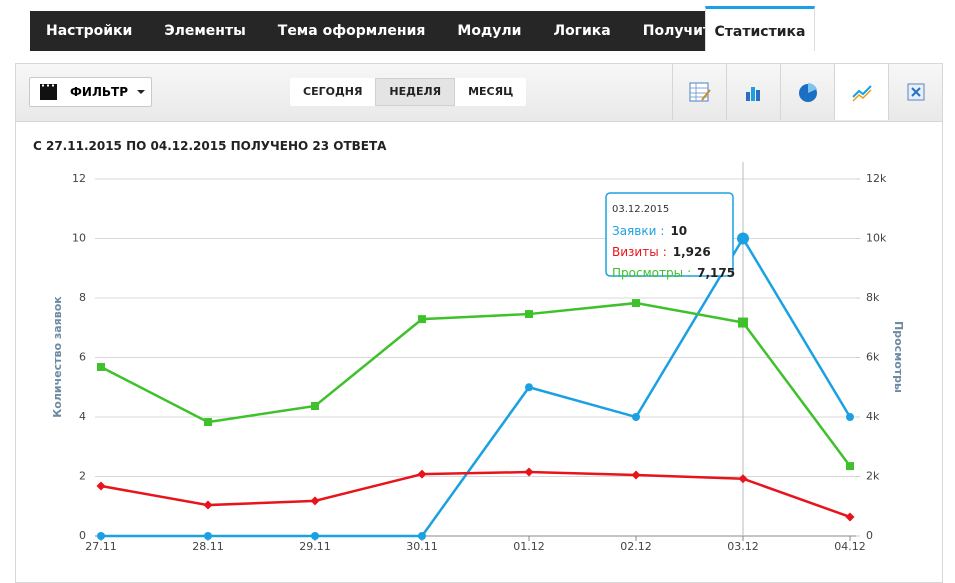 This screenshot has height=583, width=955. I want to click on y-tick-label: 0, so click(82, 535).